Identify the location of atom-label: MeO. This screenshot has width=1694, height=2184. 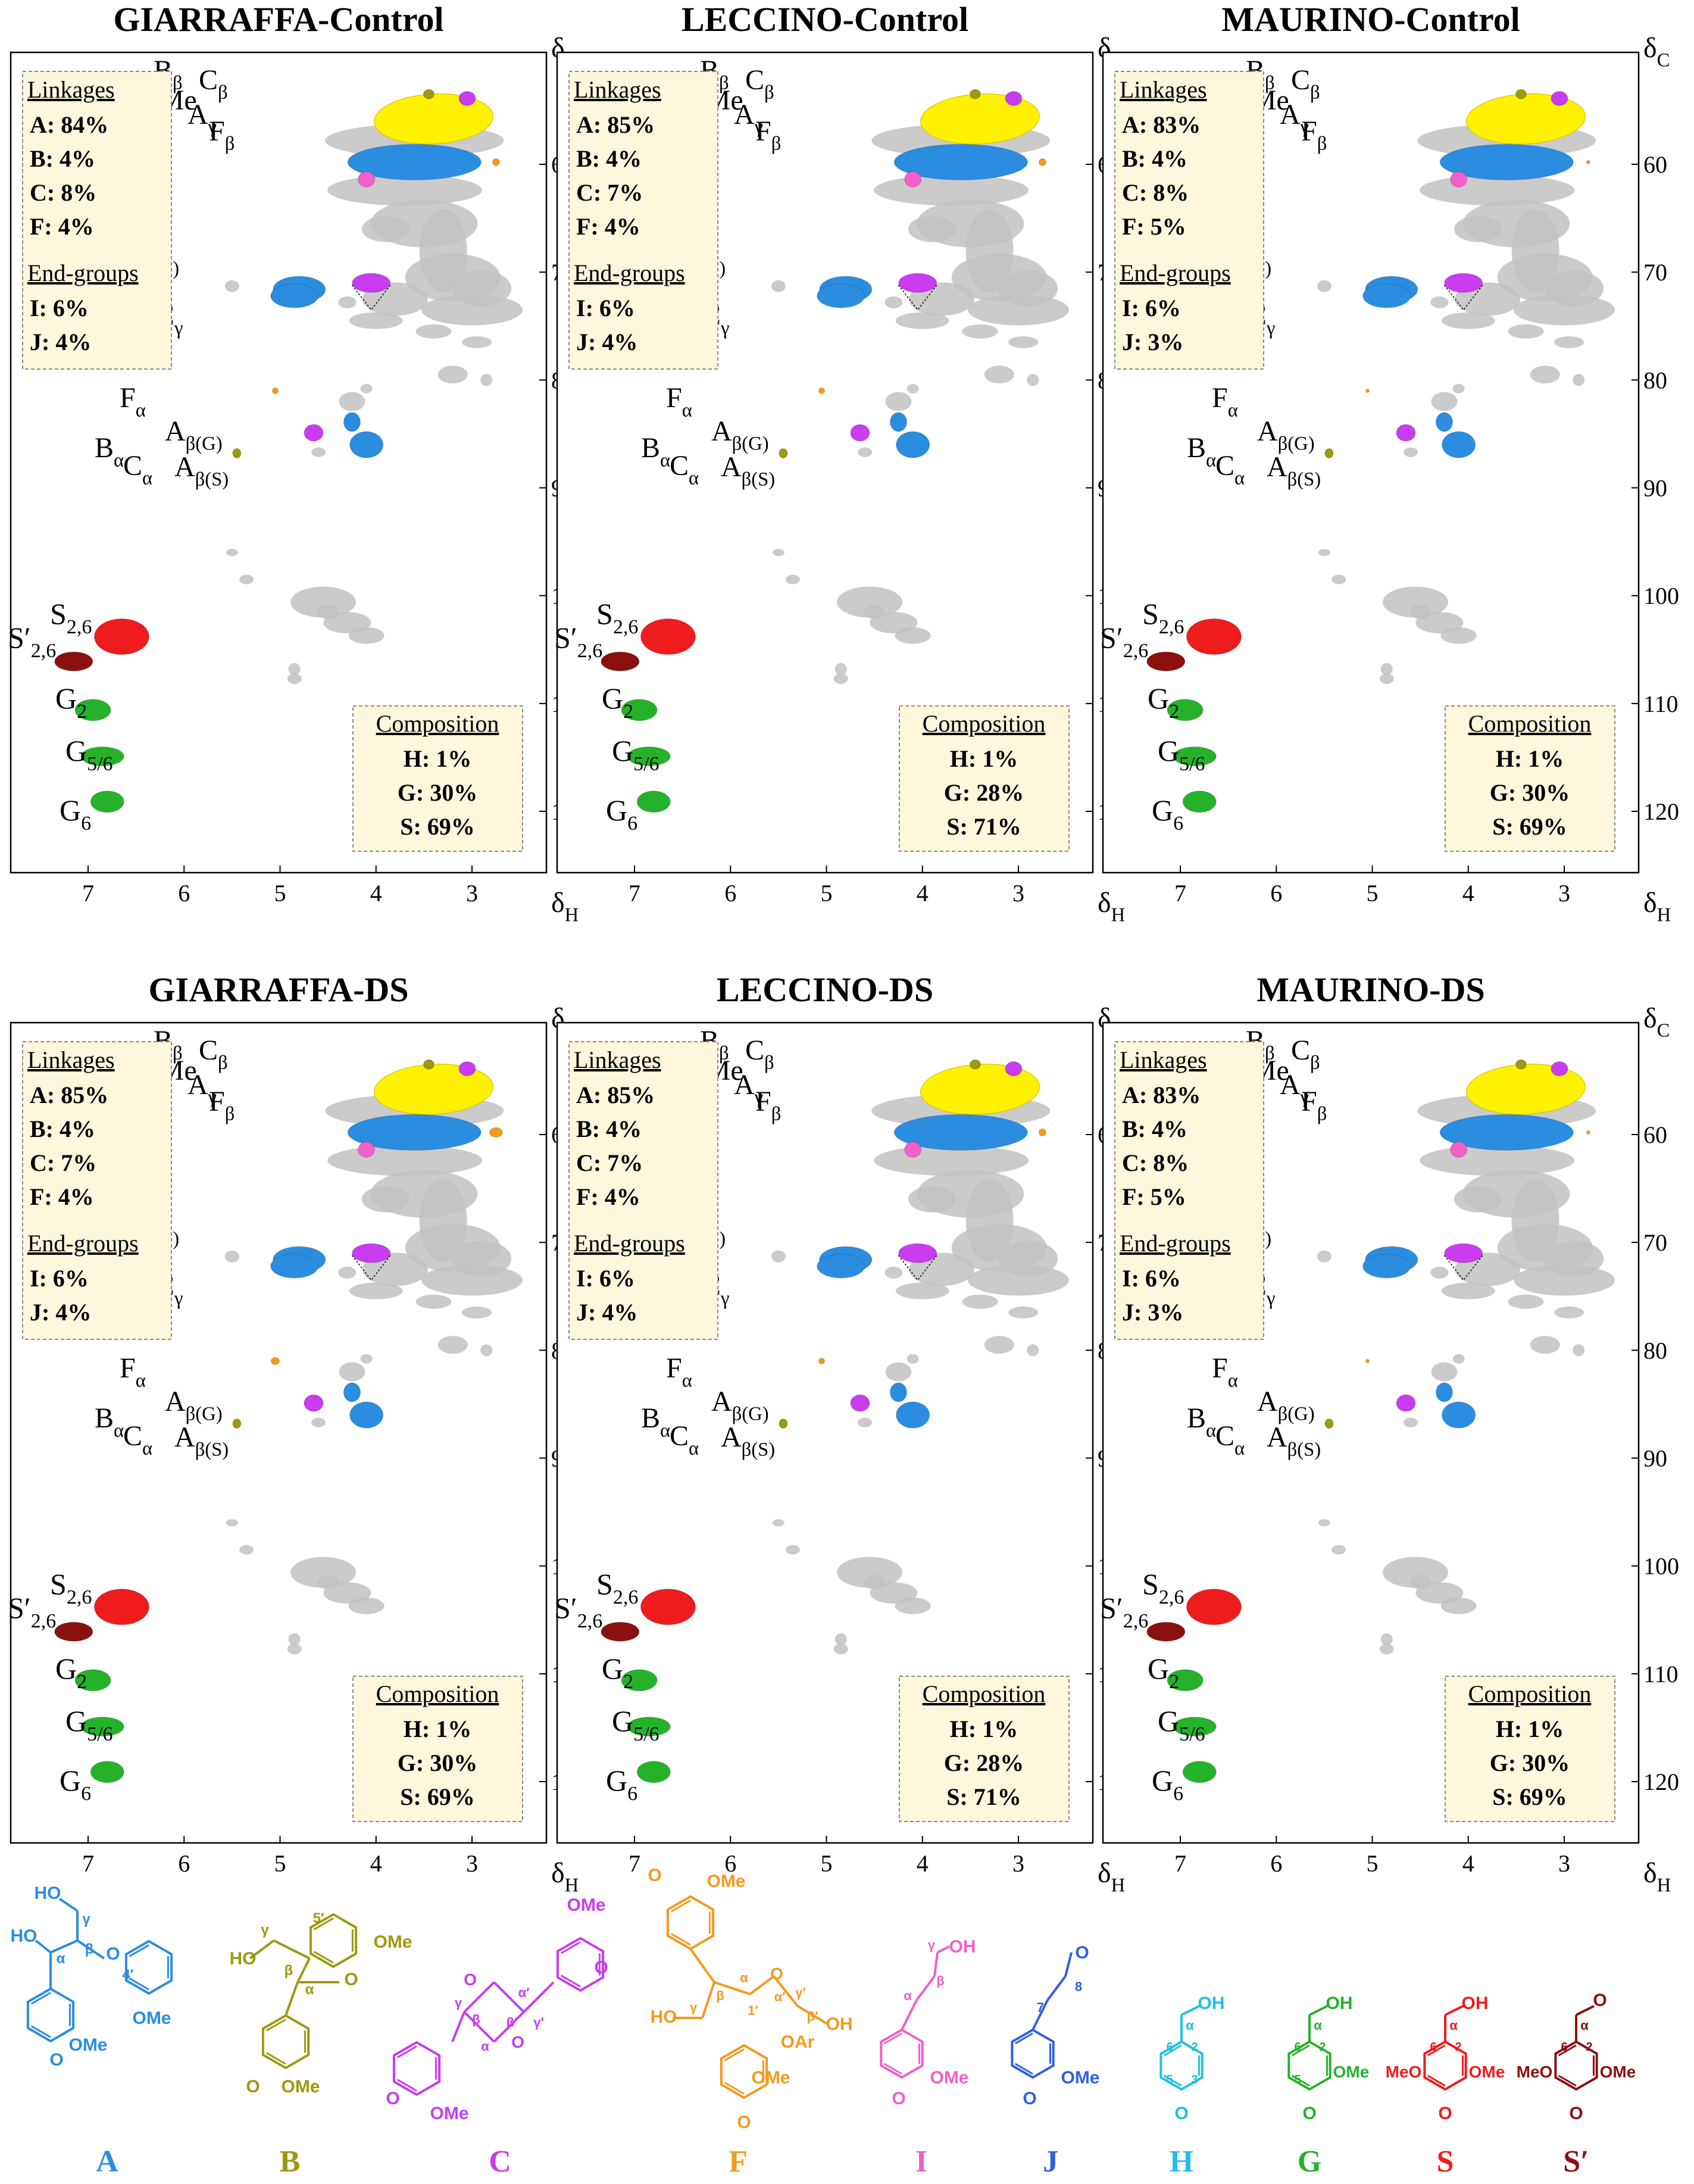
(1404, 2072).